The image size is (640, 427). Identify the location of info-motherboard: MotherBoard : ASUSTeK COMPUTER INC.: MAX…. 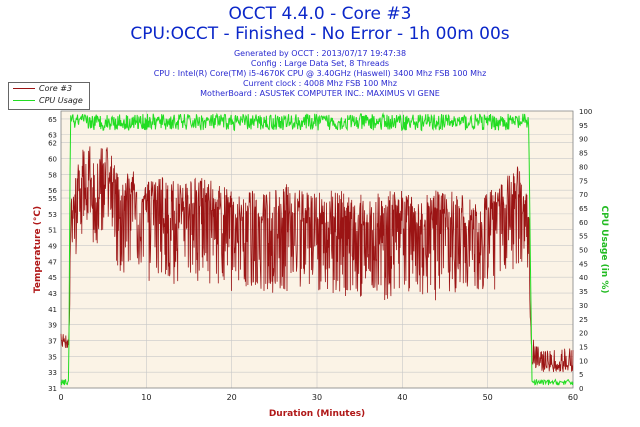
(320, 93).